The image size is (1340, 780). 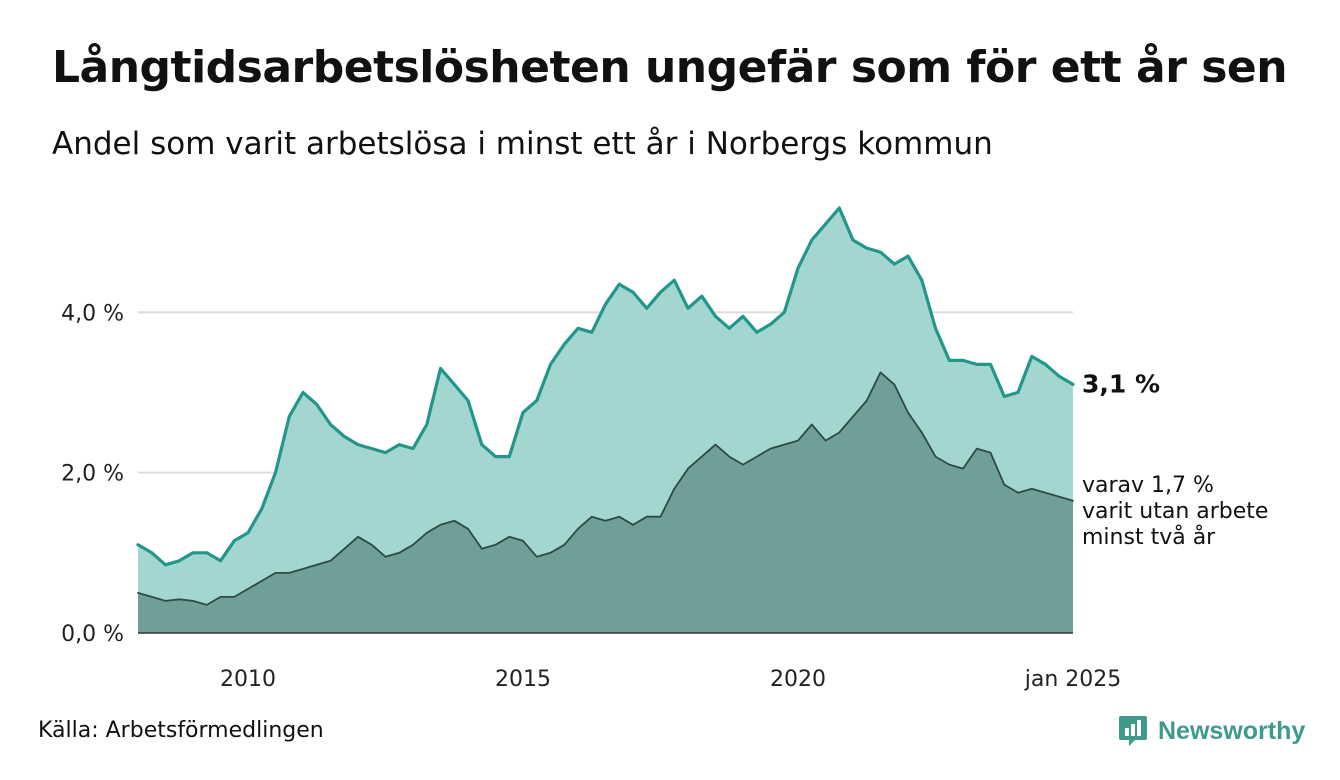 What do you see at coordinates (248, 679) in the screenshot?
I see `x-tick-label: 2010` at bounding box center [248, 679].